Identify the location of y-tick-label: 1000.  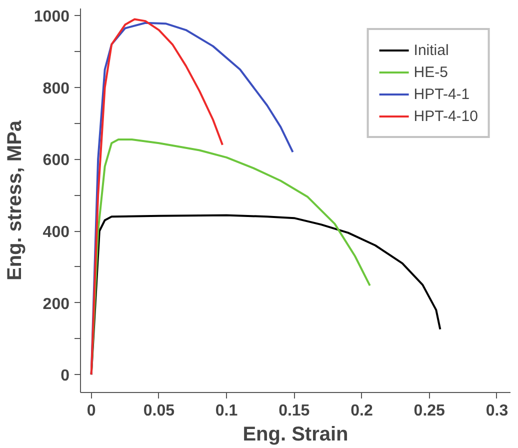
(52, 17).